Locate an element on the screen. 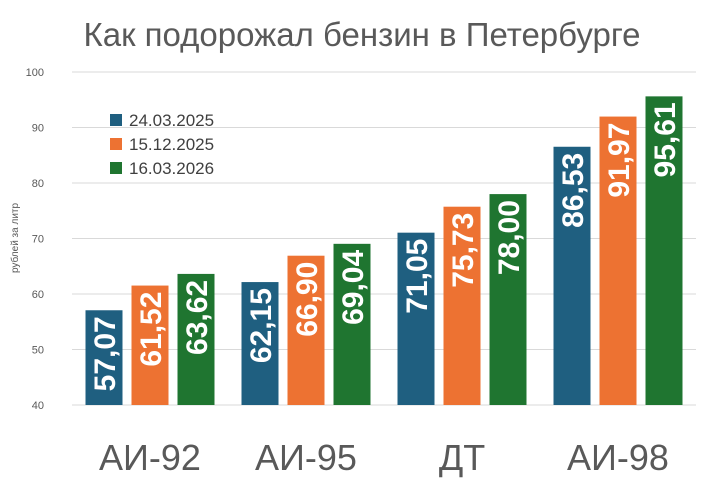  data-label: 75,73 is located at coordinates (463, 250).